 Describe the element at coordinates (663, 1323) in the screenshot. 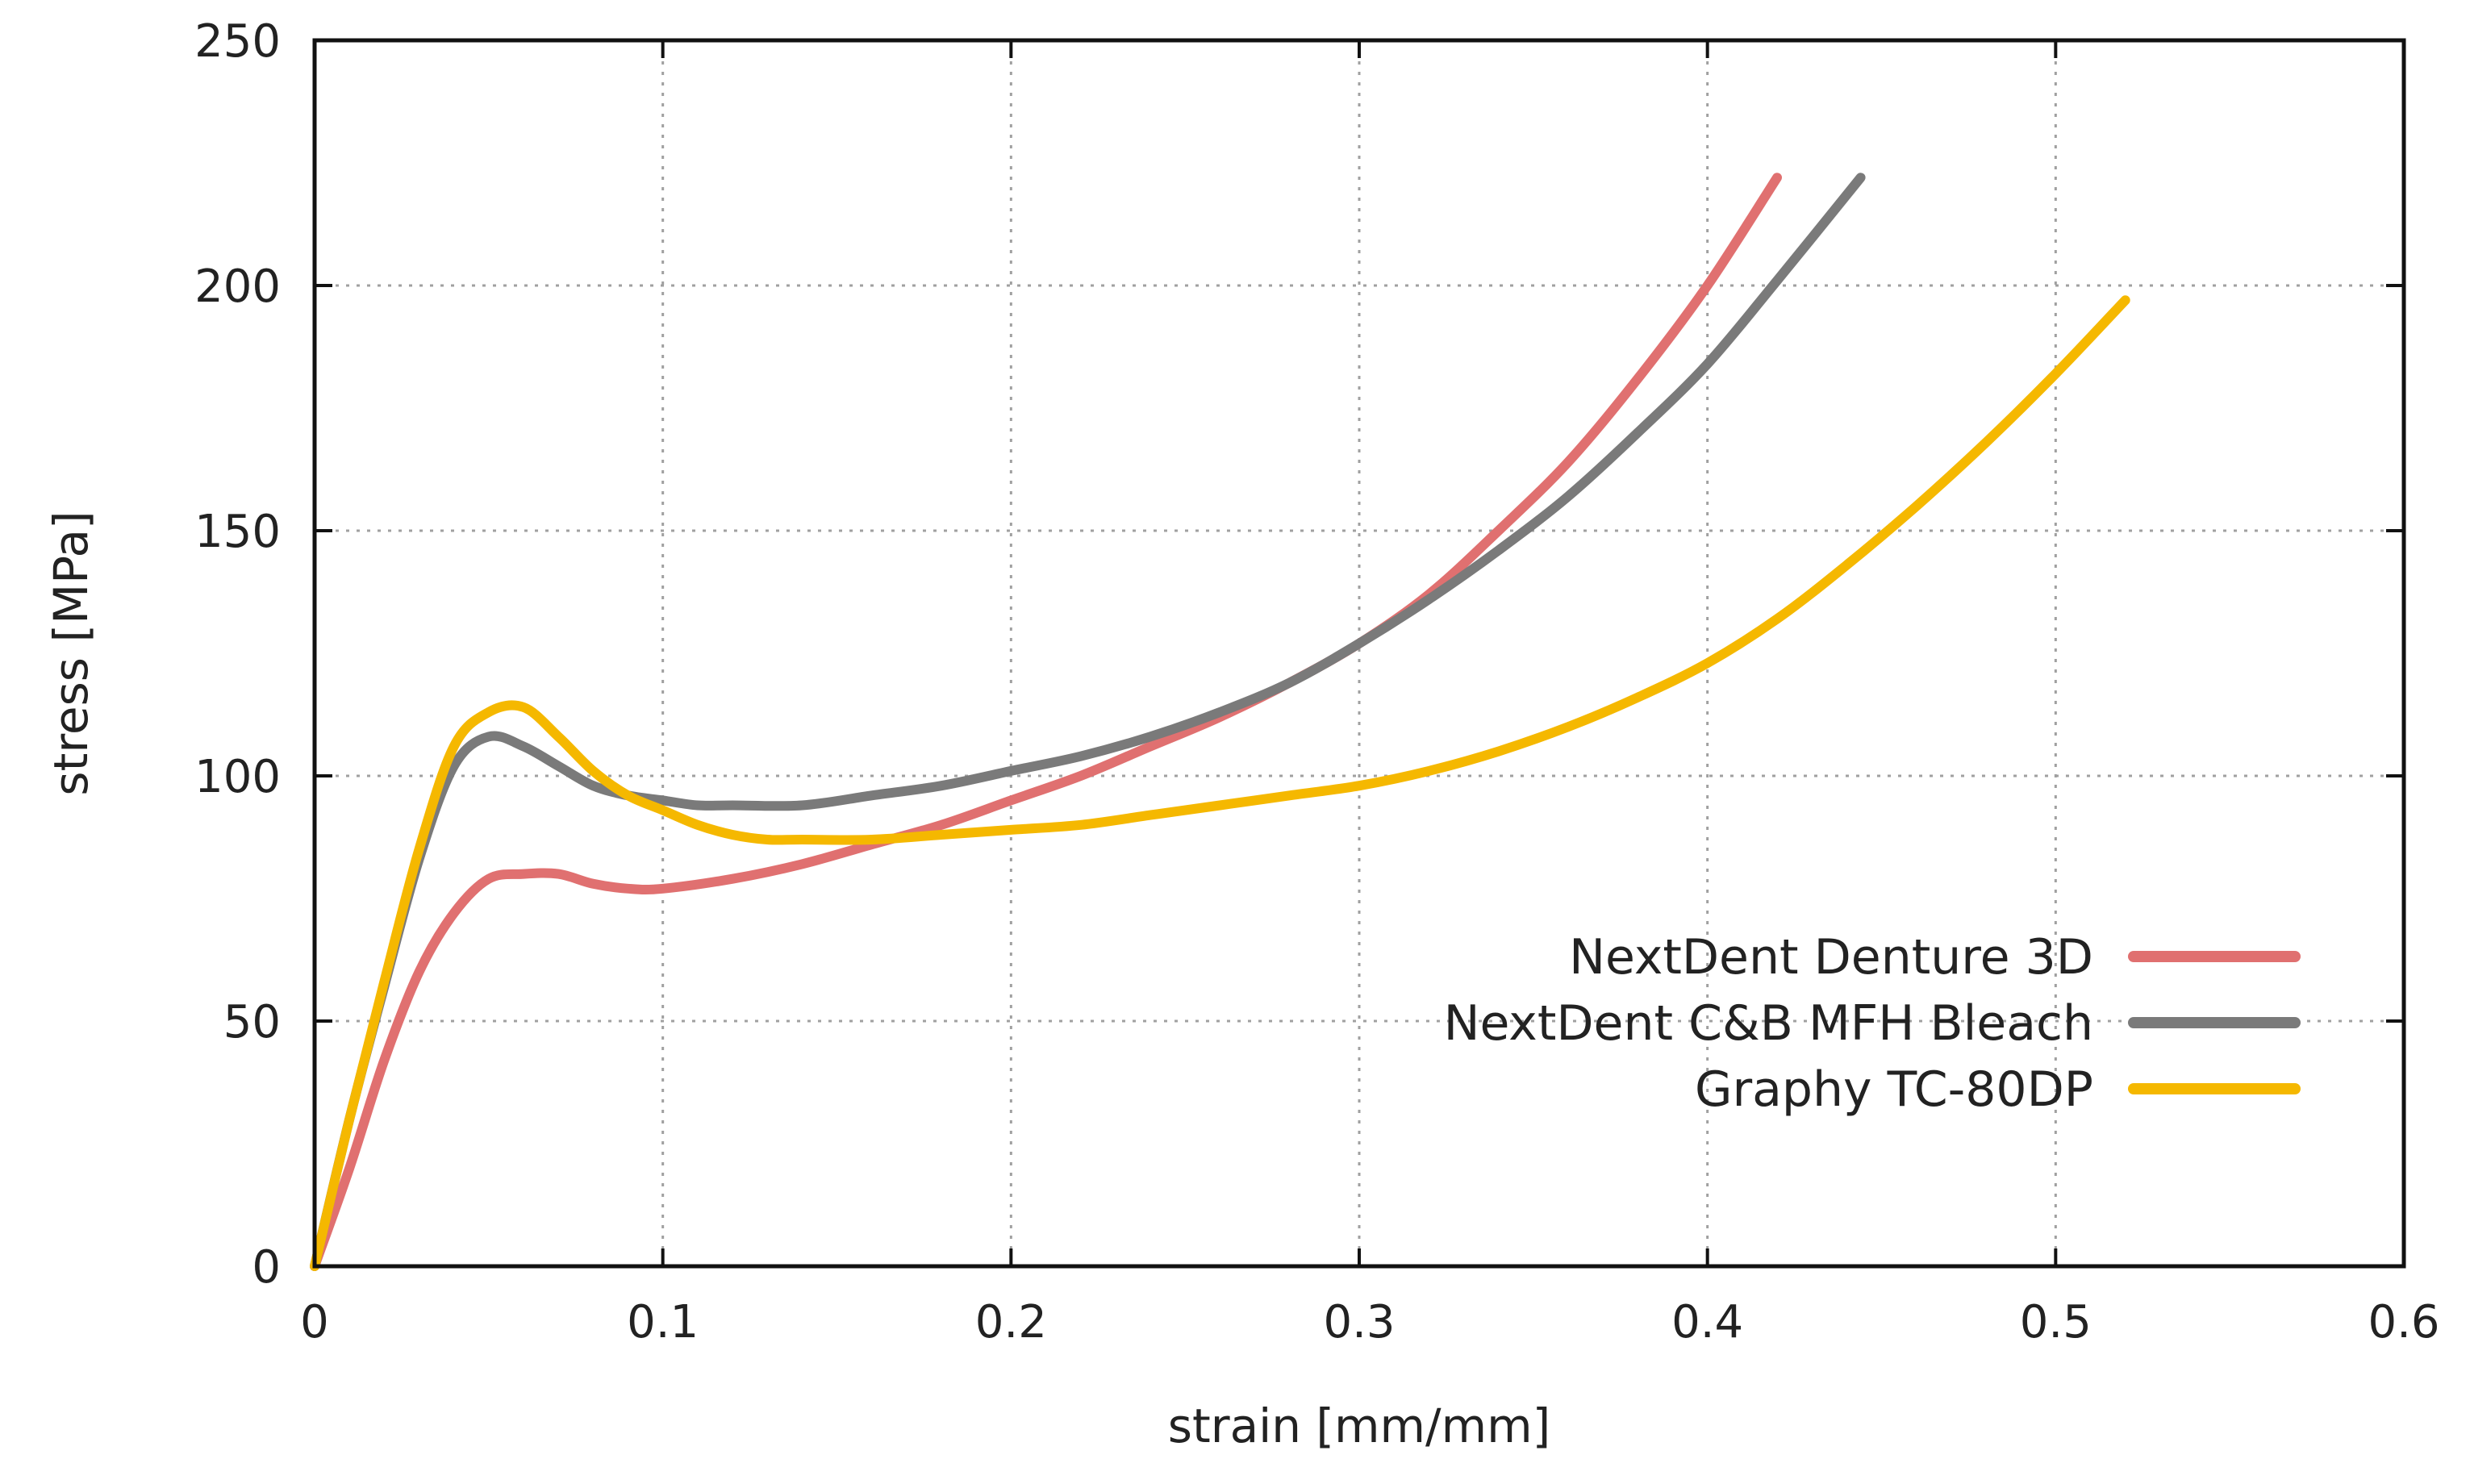

I see `x-tick-label: 0.1` at that location.